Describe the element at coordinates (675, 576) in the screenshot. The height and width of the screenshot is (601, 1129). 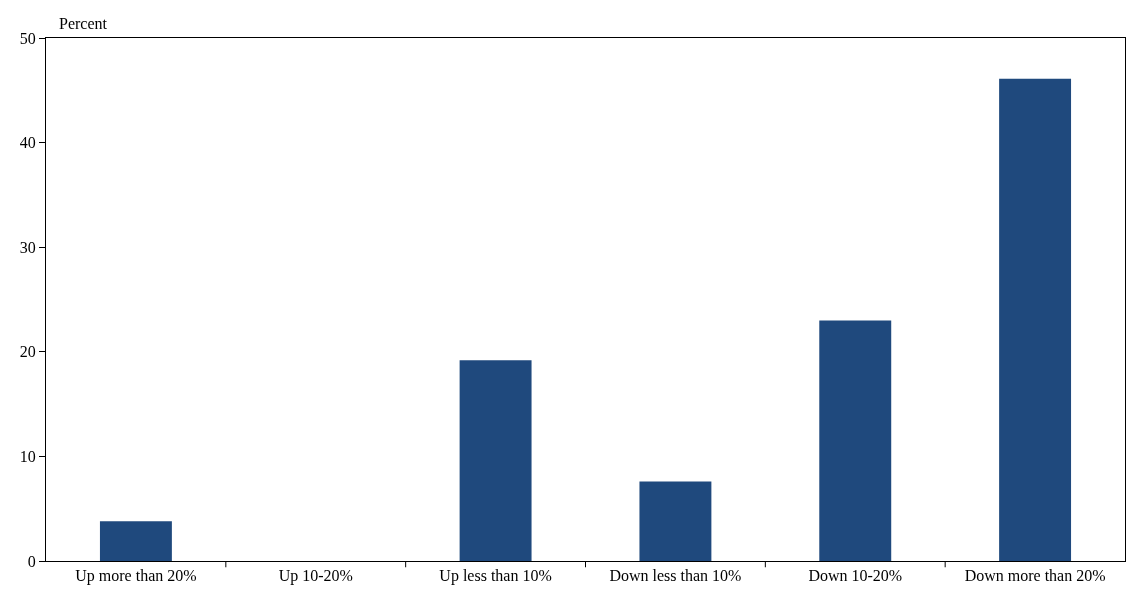
I see `x-tick-label: Down less than 10%` at that location.